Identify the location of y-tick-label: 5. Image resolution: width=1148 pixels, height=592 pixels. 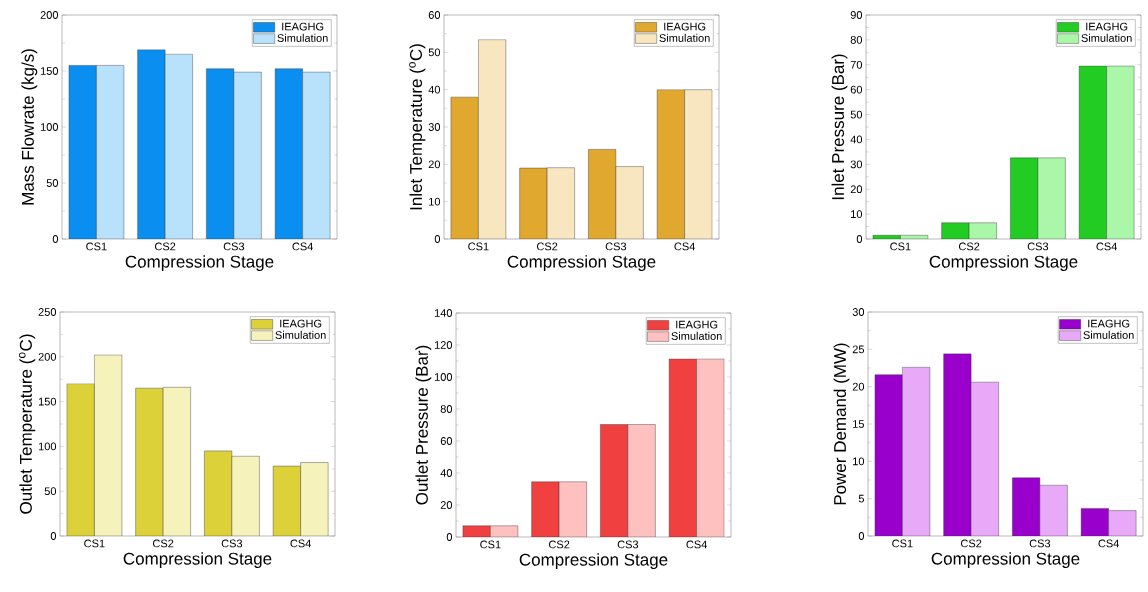
(861, 498).